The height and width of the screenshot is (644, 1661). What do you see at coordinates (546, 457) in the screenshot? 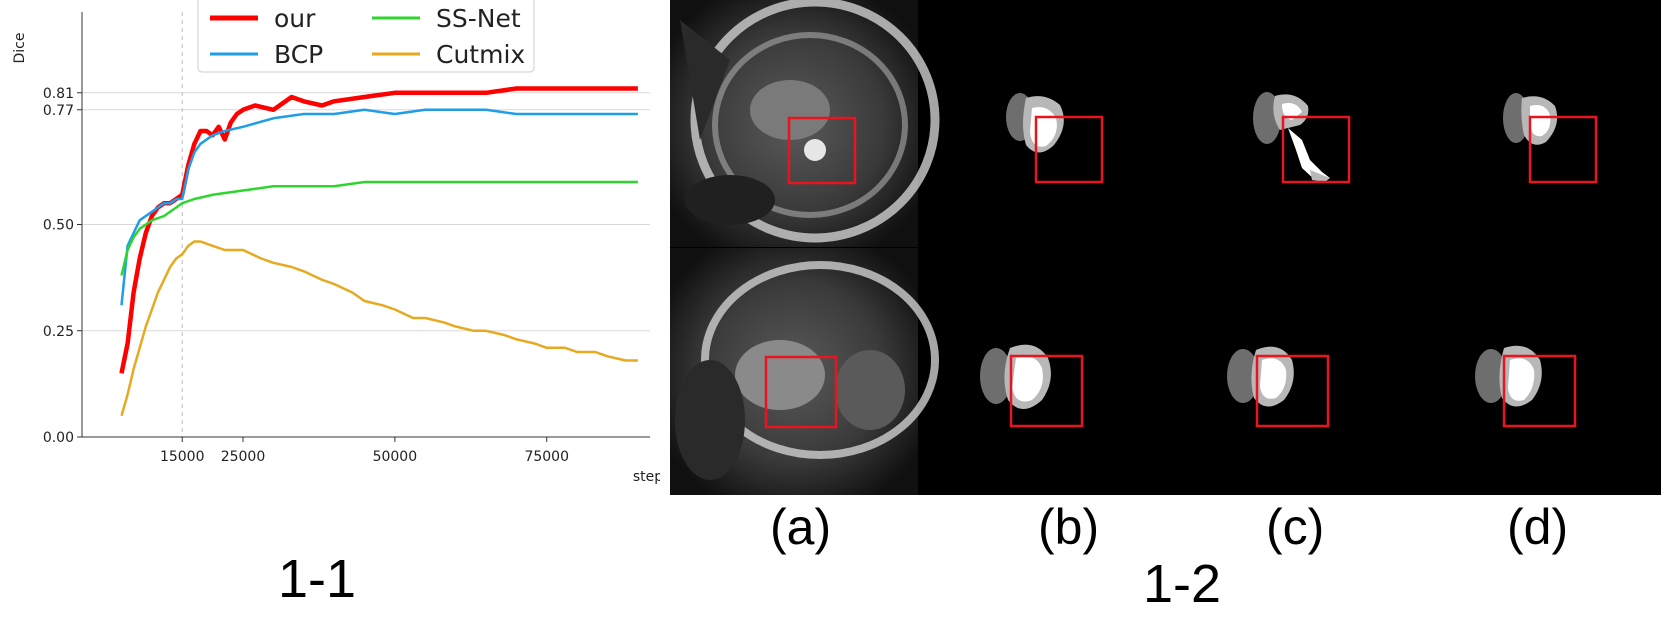
I see `x-tick-label-3: 75000` at bounding box center [546, 457].